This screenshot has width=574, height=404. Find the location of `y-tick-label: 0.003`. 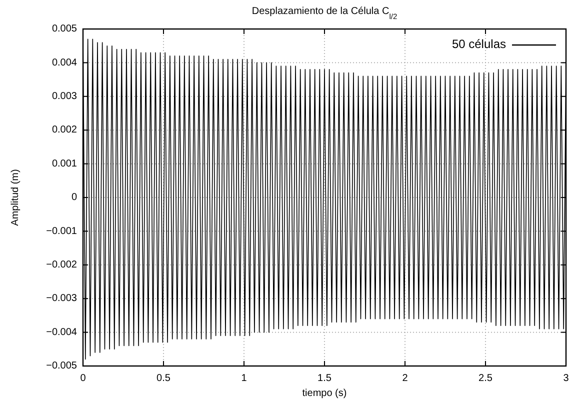

y-tick-label: 0.003 is located at coordinates (65, 96).